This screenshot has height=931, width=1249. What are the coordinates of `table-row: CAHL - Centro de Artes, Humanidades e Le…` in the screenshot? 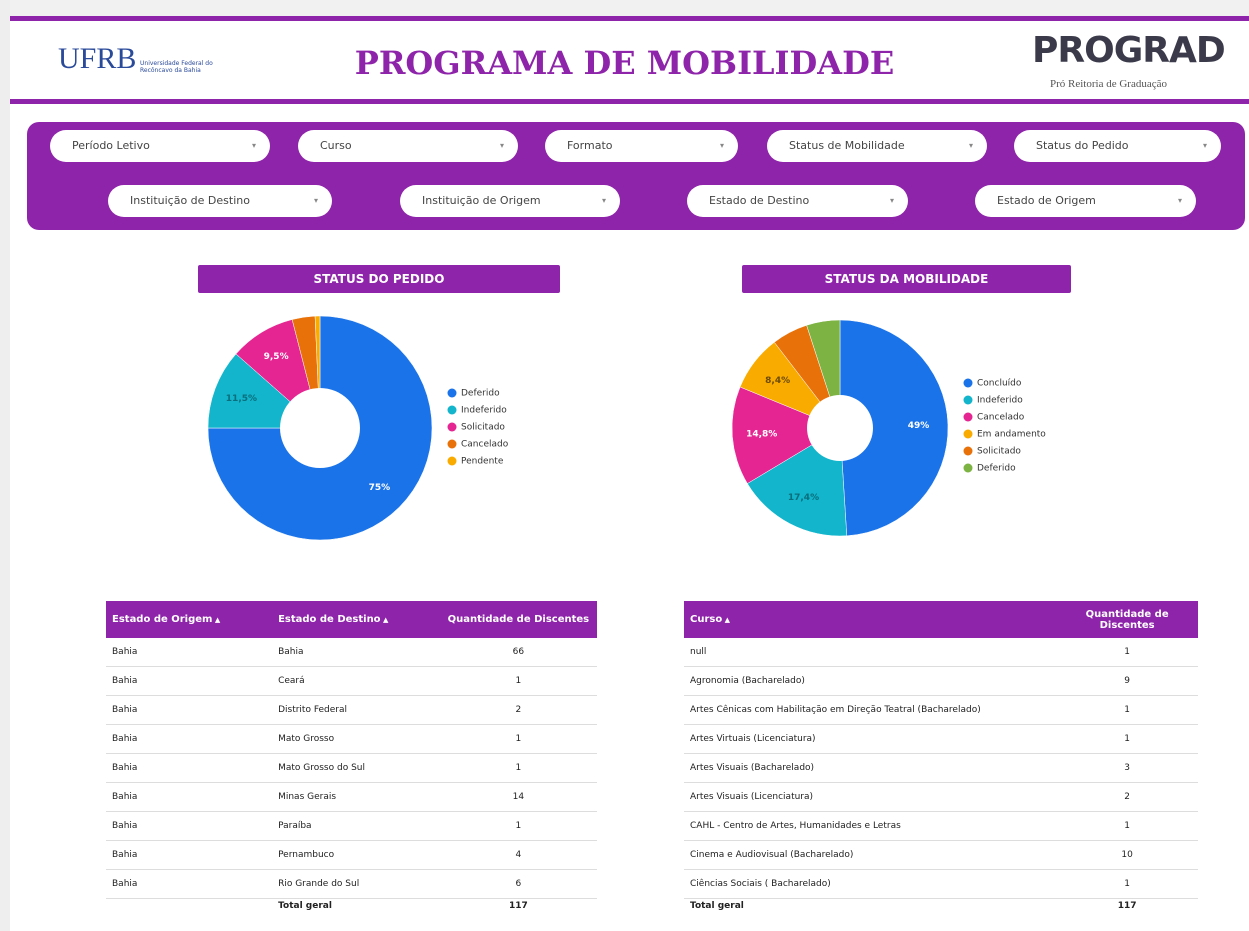 It's located at (941, 826).